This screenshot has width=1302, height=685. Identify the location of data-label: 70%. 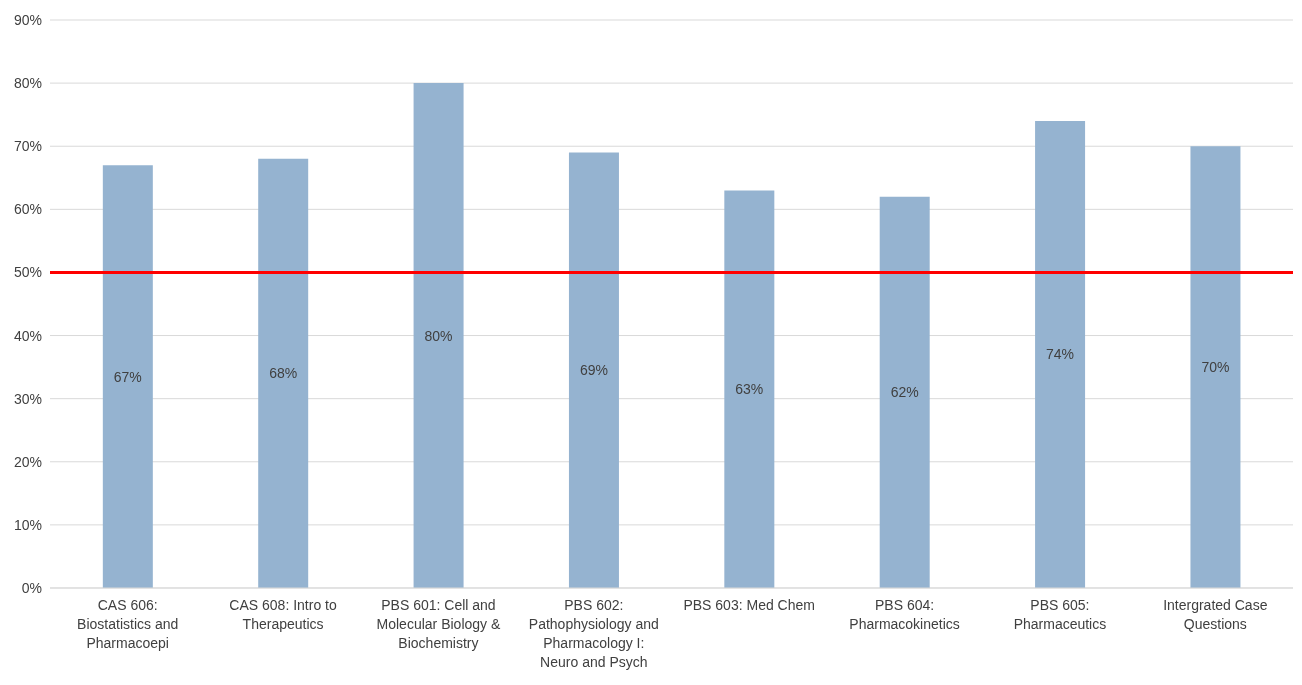
(1215, 367).